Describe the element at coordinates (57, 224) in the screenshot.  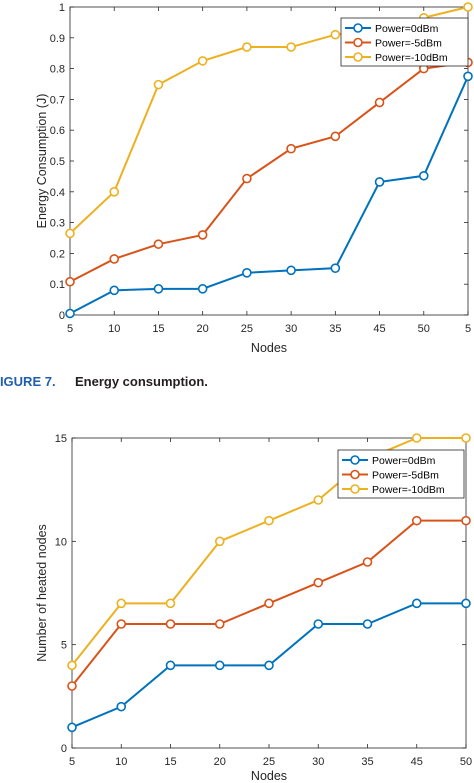
I see `y-tick-label: 0.3` at that location.